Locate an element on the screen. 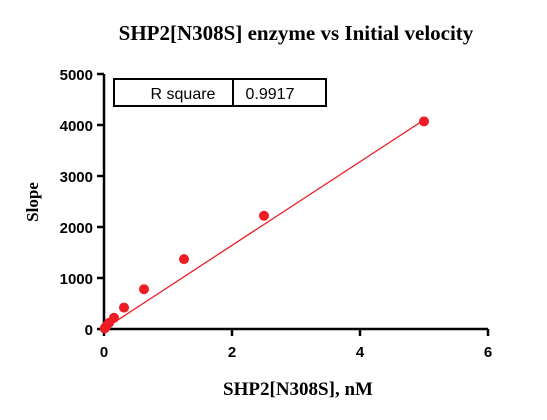 Image resolution: width=547 pixels, height=420 pixels. x-tick-label: 6 is located at coordinates (488, 352).